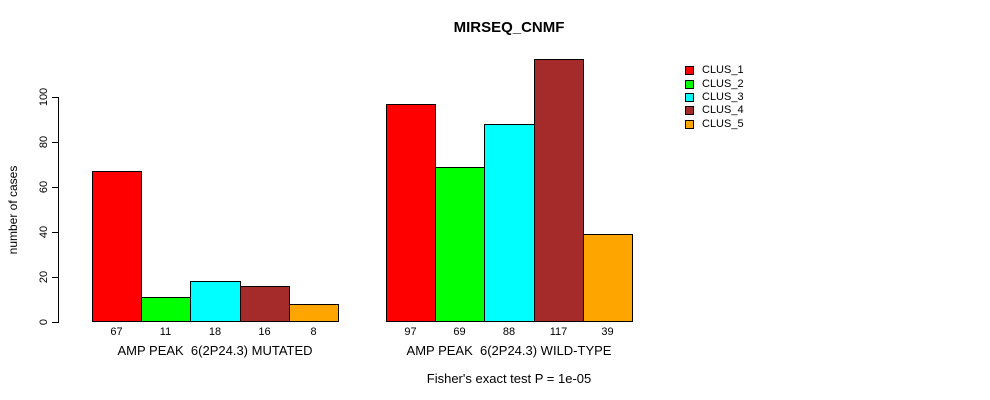  I want to click on legend-row: CLUS_3, so click(714, 97).